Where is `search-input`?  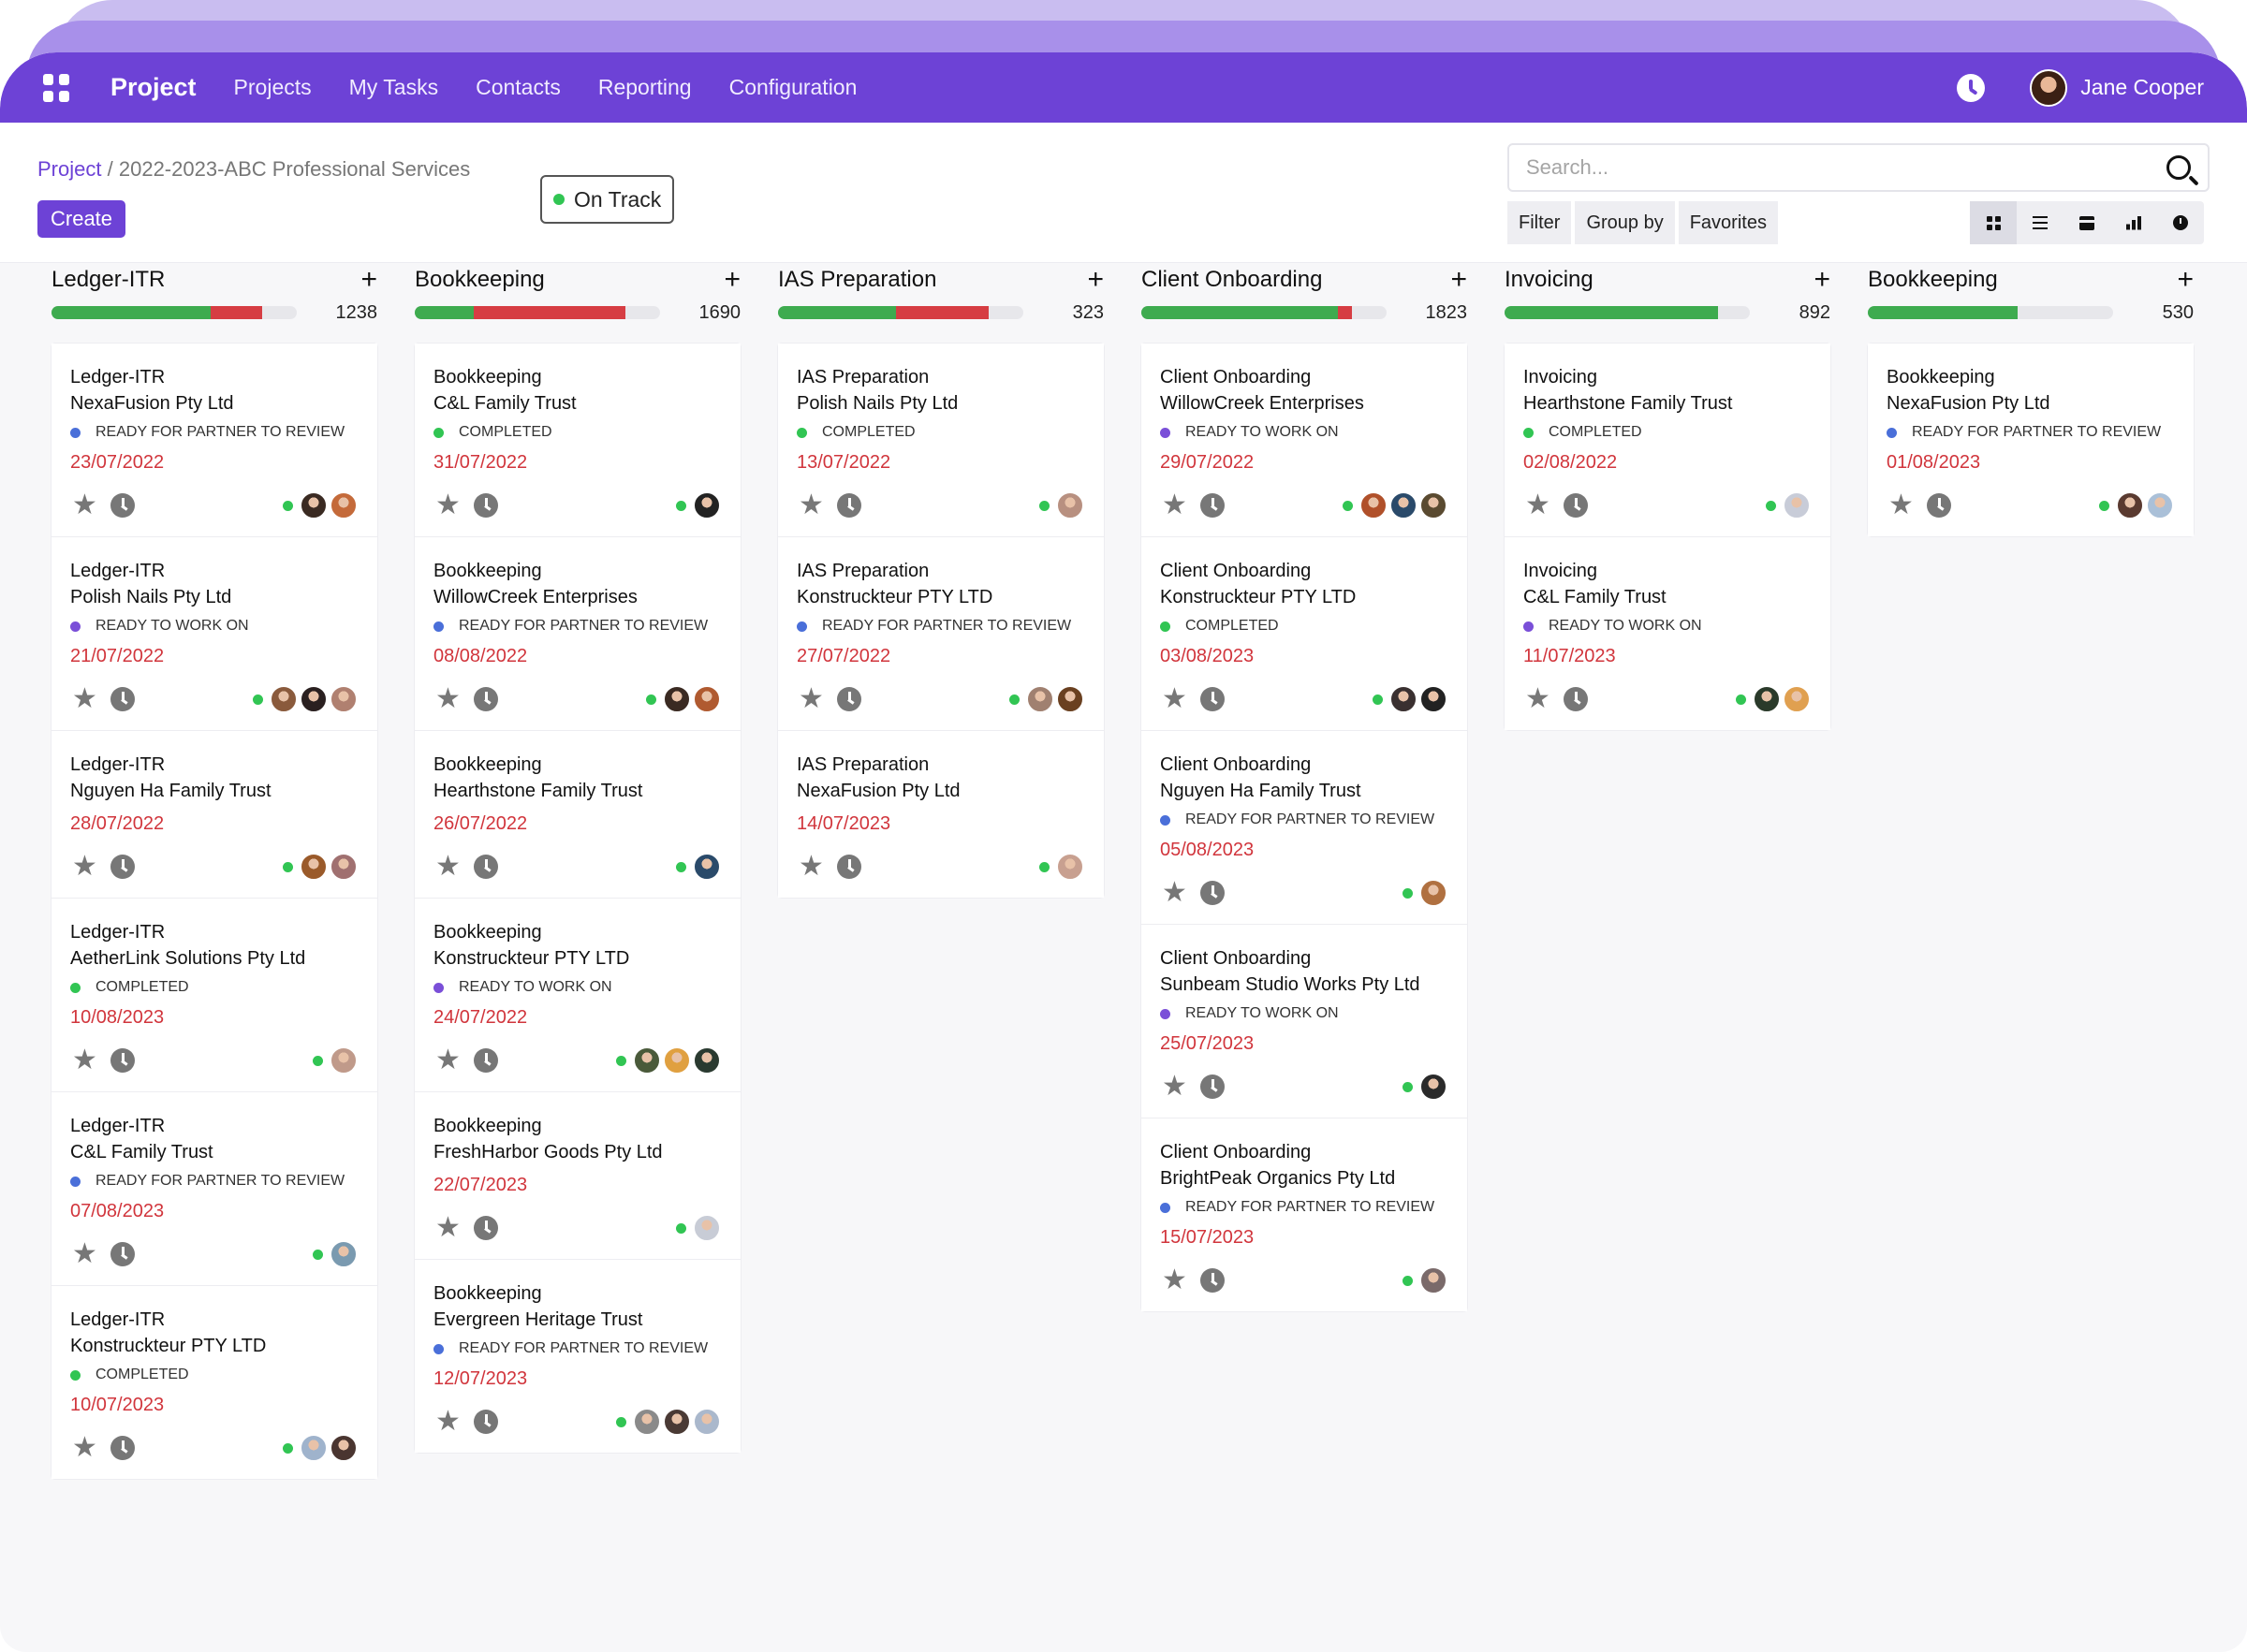 search-input is located at coordinates (1846, 167).